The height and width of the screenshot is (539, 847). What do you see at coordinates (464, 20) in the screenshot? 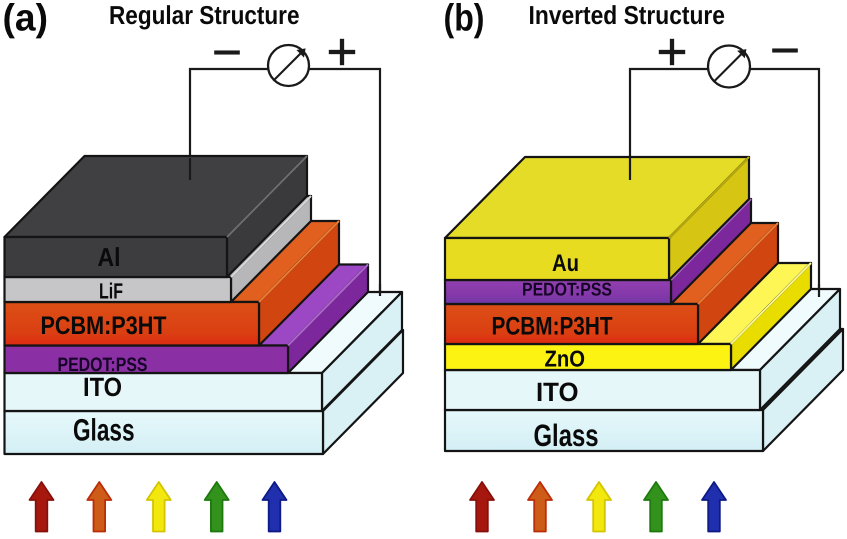
I see `svg-text: (b)` at bounding box center [464, 20].